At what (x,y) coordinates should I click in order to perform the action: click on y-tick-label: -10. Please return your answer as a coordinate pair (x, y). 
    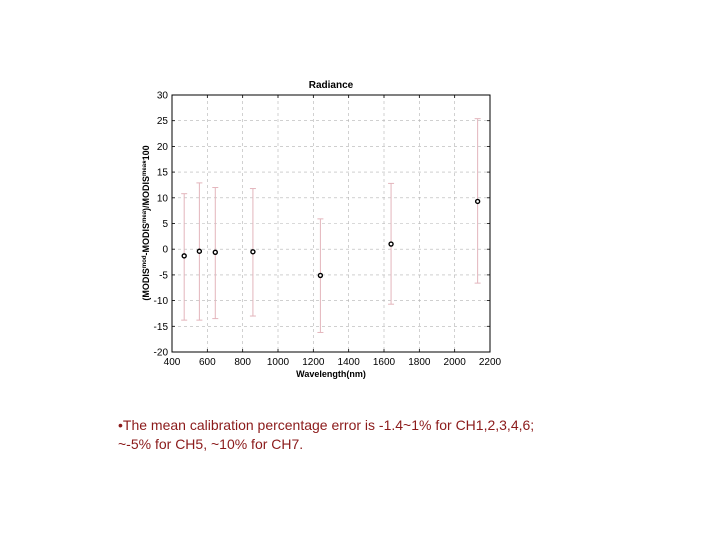
    Looking at the image, I should click on (161, 301).